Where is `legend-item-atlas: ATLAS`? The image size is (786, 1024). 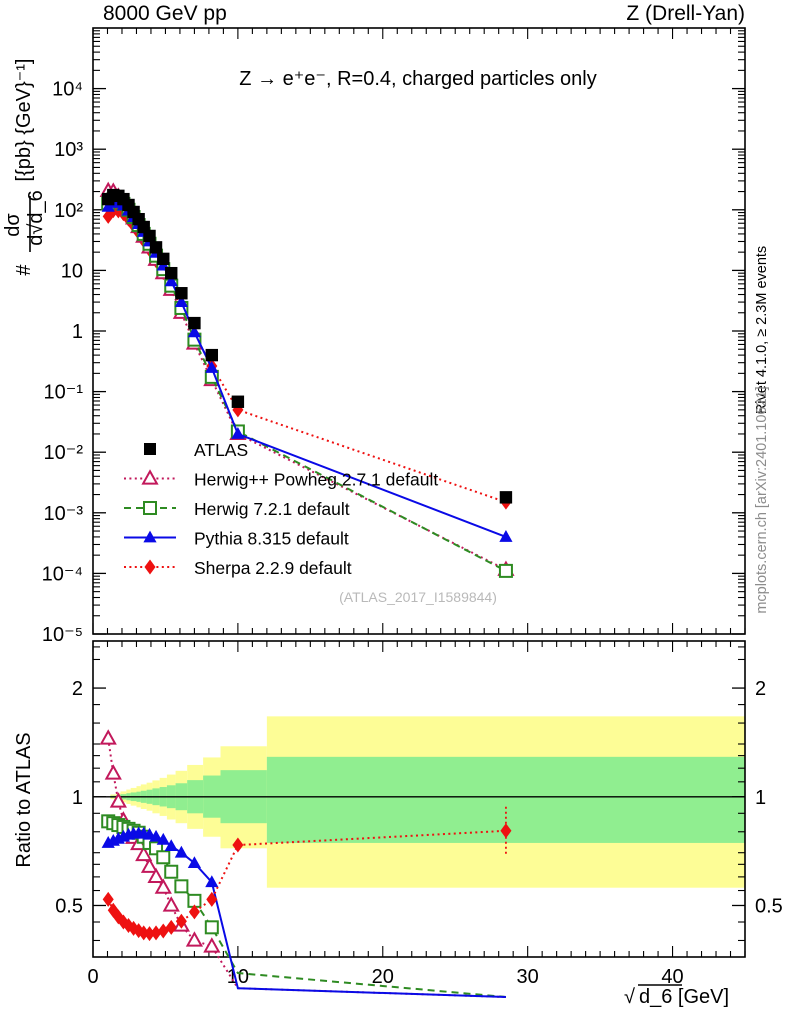 legend-item-atlas: ATLAS is located at coordinates (196, 450).